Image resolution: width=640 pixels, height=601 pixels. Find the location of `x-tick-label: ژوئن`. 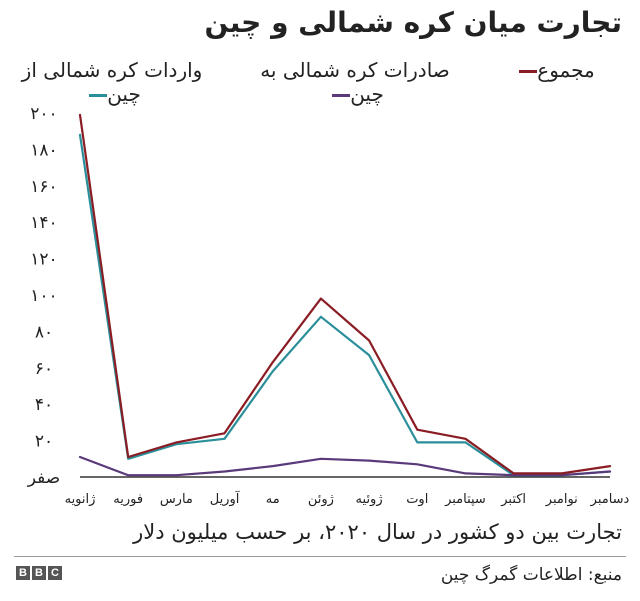

x-tick-label: ژوئن is located at coordinates (321, 499).